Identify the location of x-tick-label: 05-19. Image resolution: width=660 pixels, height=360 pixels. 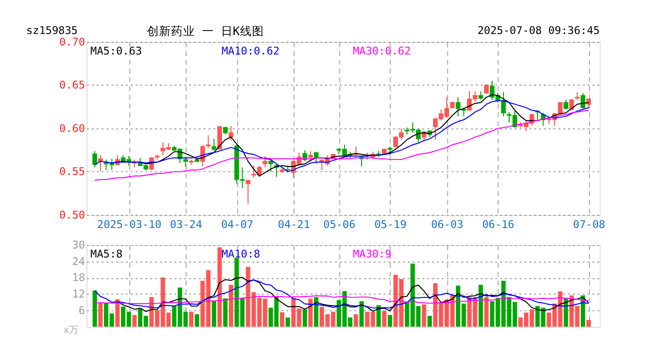
(390, 225).